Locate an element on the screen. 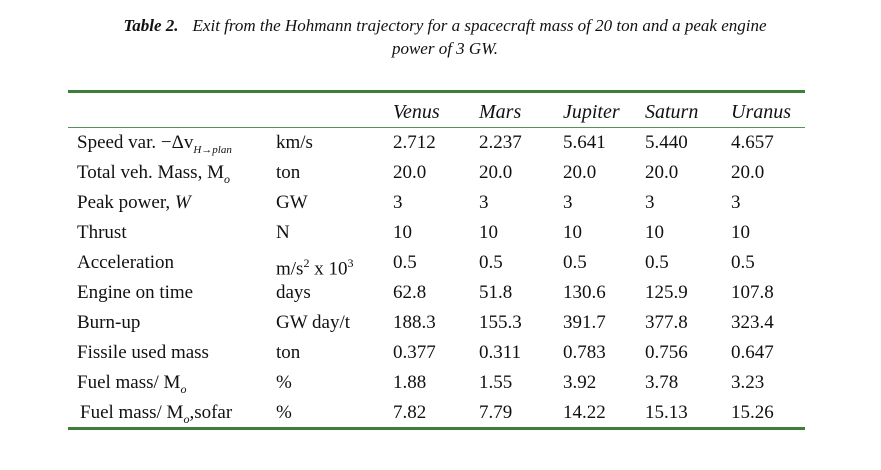 The height and width of the screenshot is (470, 881). column-header-uranus: Uranus is located at coordinates (761, 112).